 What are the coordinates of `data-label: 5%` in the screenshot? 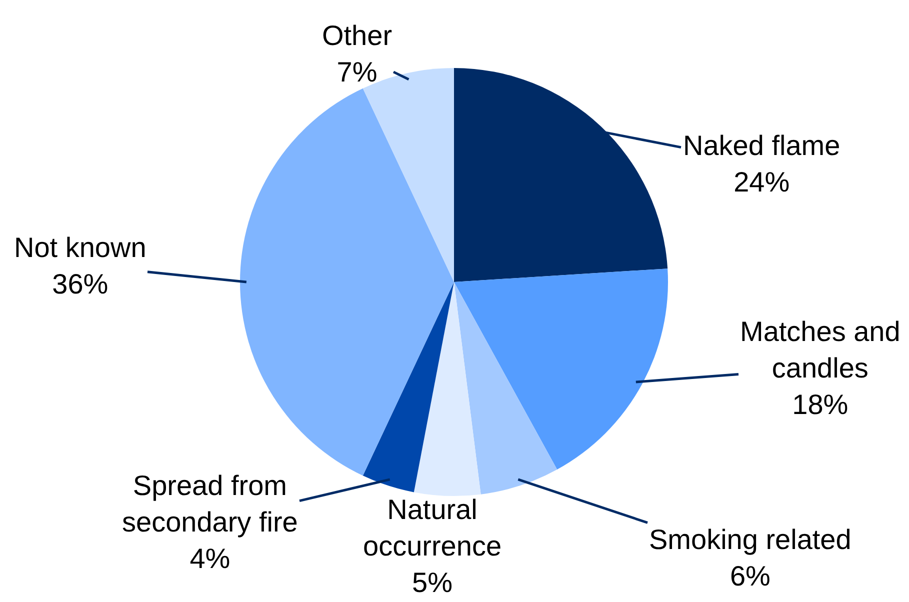 It's located at (432, 582).